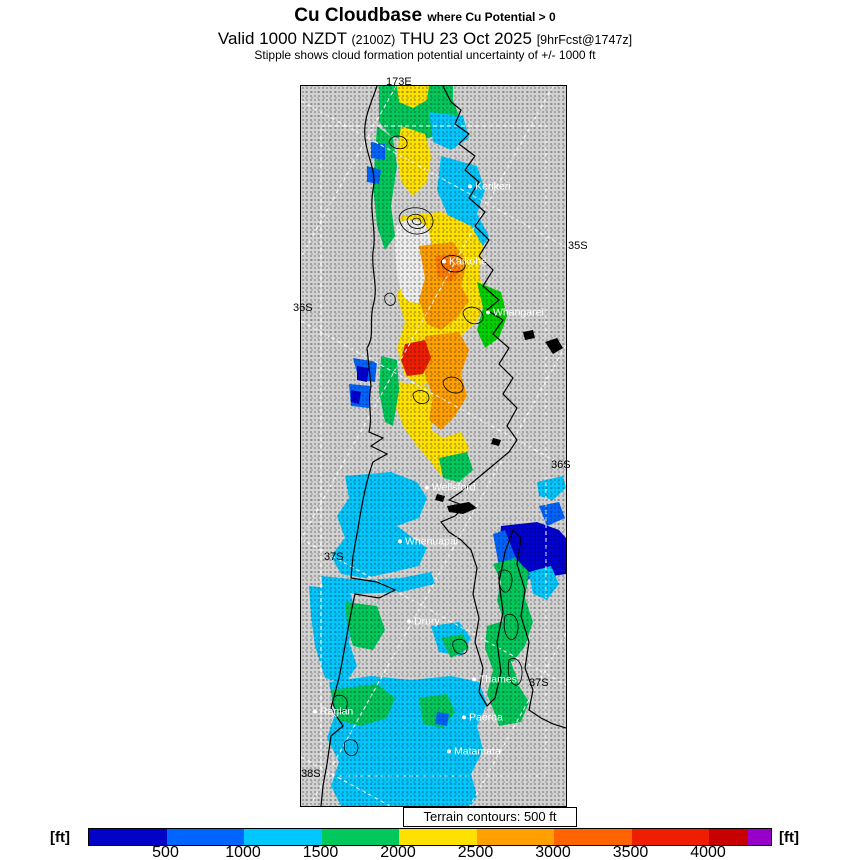  Describe the element at coordinates (429, 852) in the screenshot. I see `colorbar-ticks: 500 1000 1500 2000 2500 3000 3500 4000` at that location.